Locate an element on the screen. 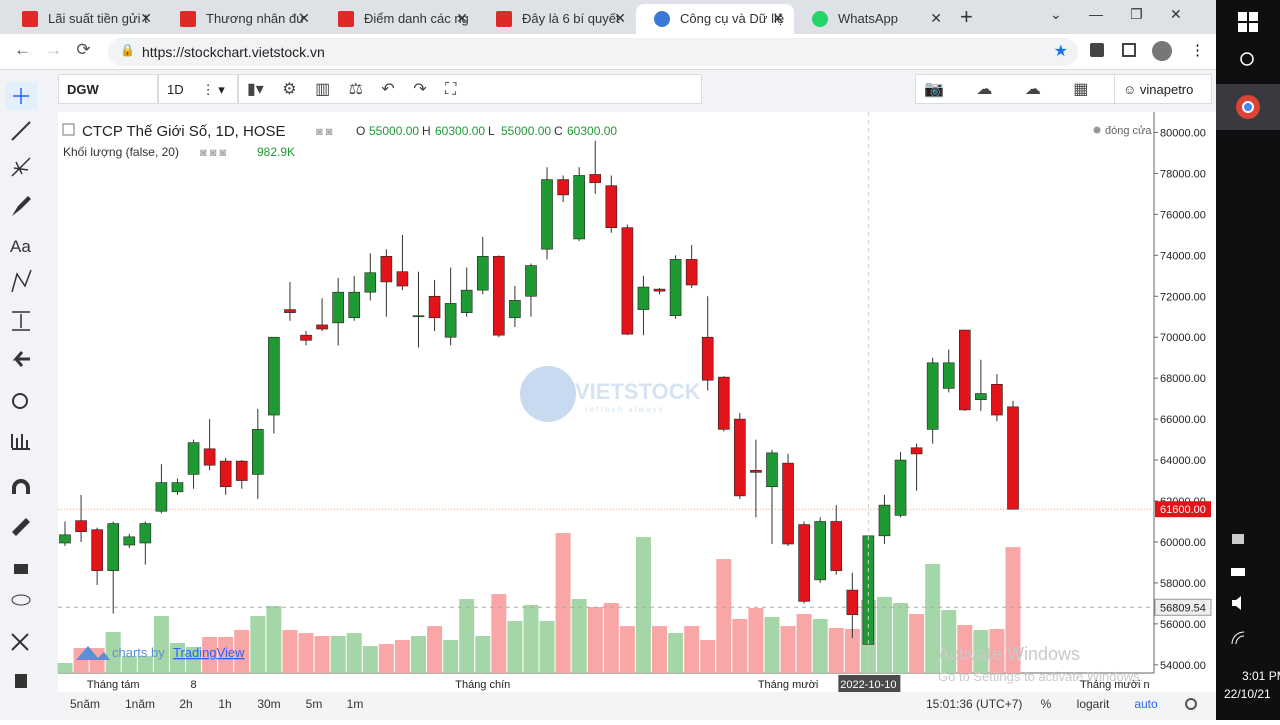 The width and height of the screenshot is (1280, 725). last-price-label: 61600.00 is located at coordinates (1183, 510).